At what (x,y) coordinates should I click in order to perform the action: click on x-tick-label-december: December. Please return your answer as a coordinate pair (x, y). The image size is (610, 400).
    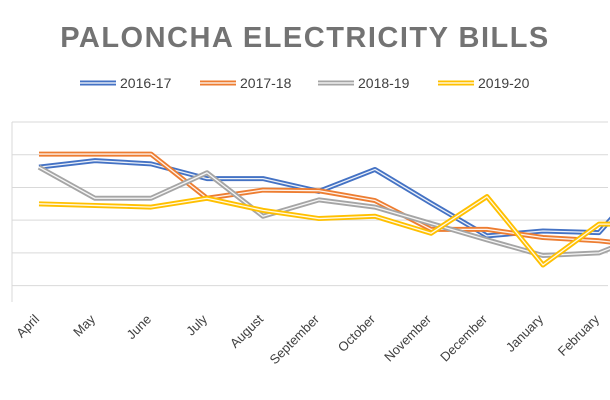
    Looking at the image, I should click on (463, 337).